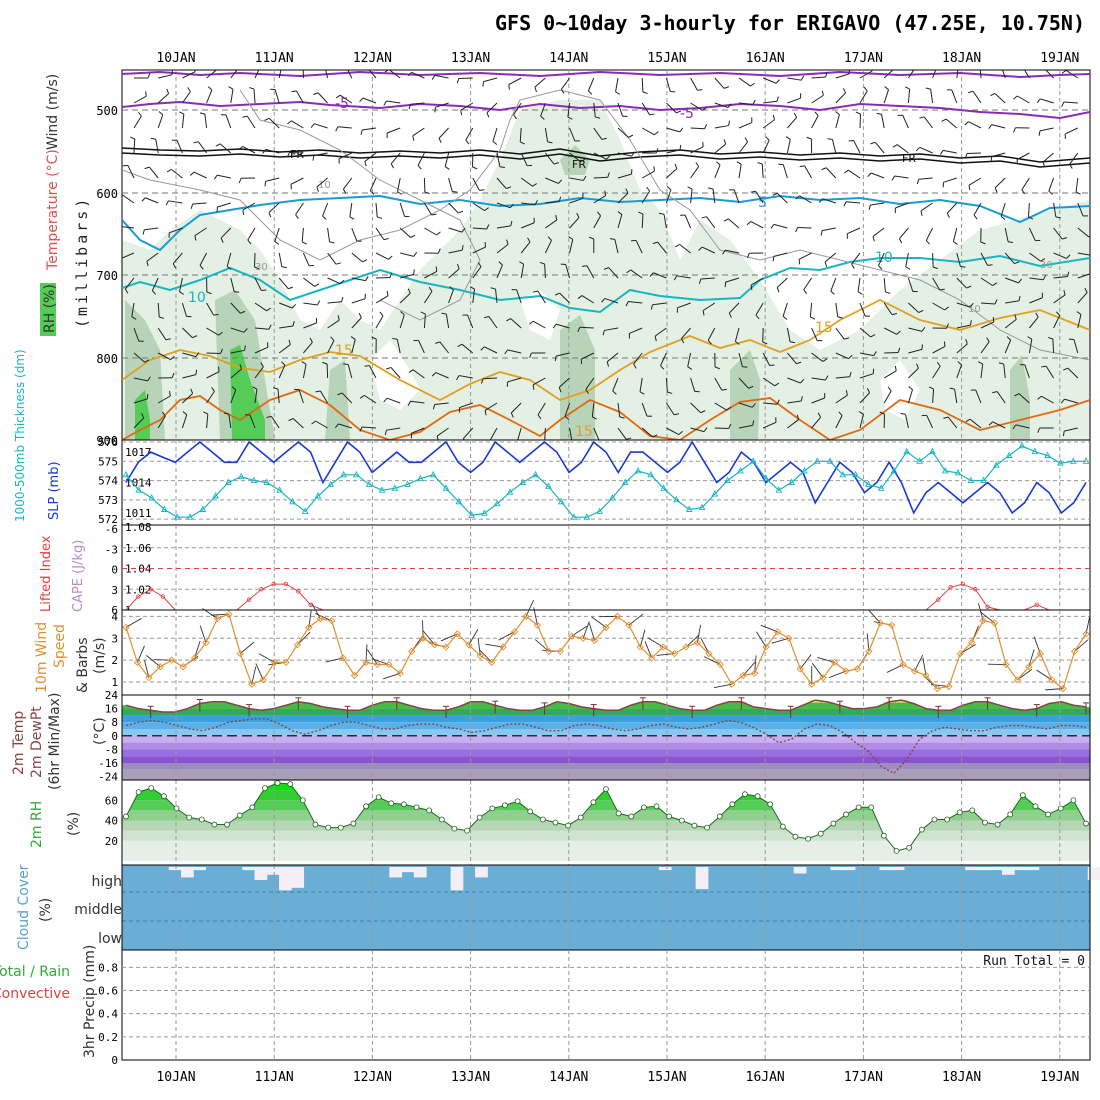 Image resolution: width=1100 pixels, height=1100 pixels. Describe the element at coordinates (82, 262) in the screenshot. I see `pressure-label: (millibars)` at that location.